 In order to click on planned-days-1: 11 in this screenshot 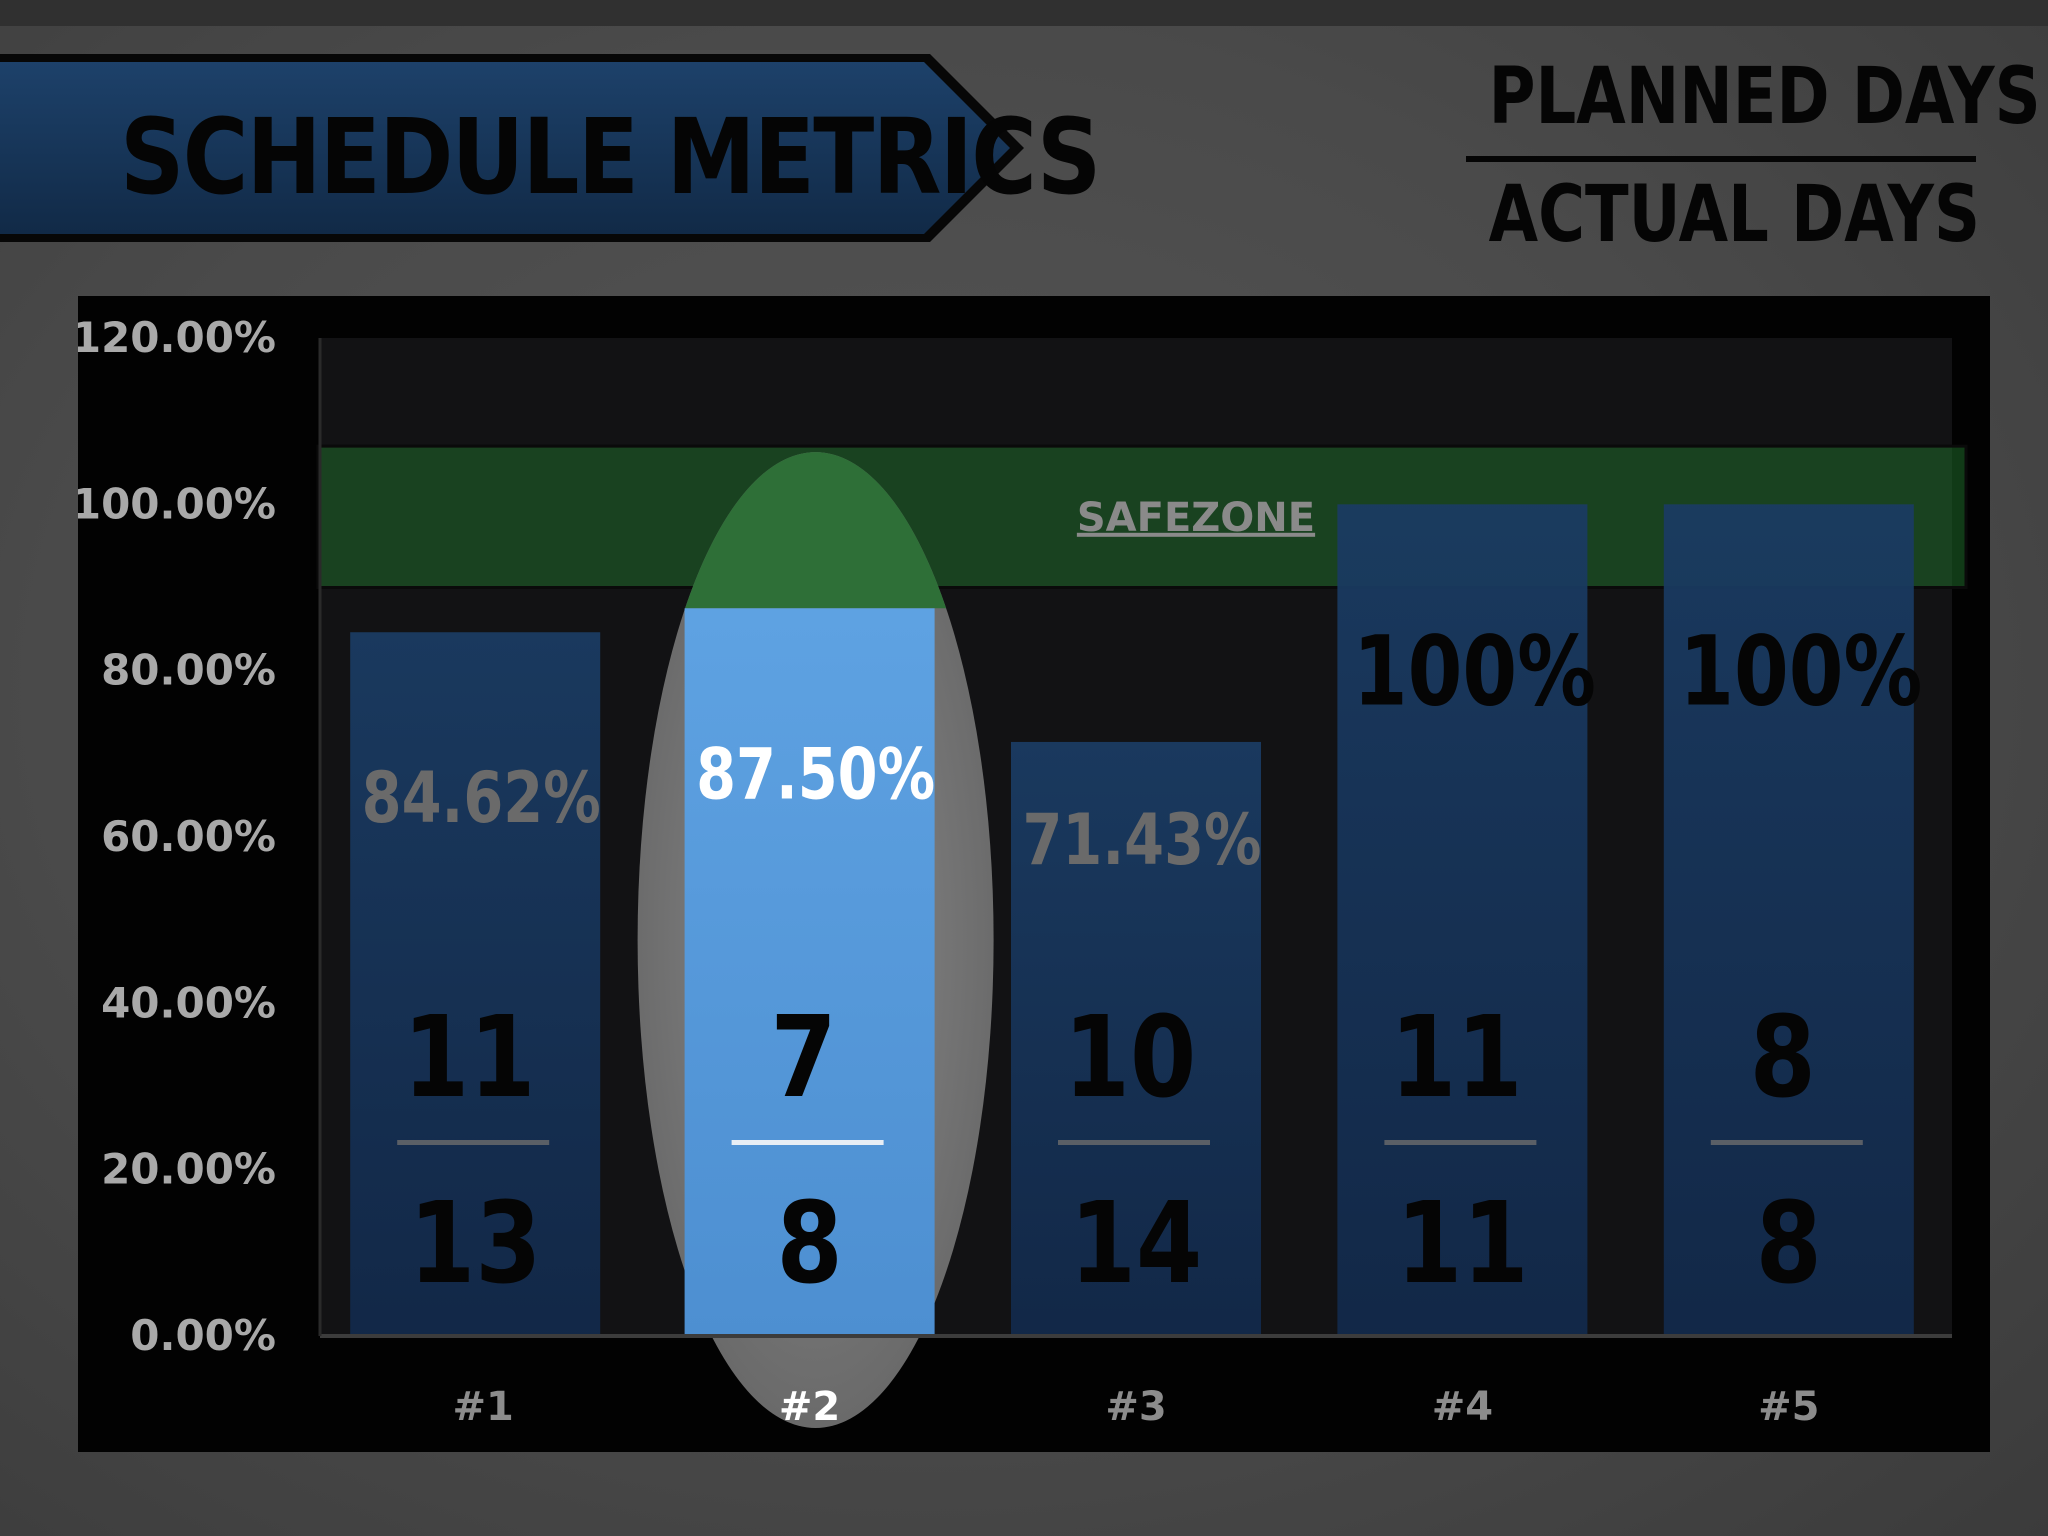, I will do `click(469, 1058)`.